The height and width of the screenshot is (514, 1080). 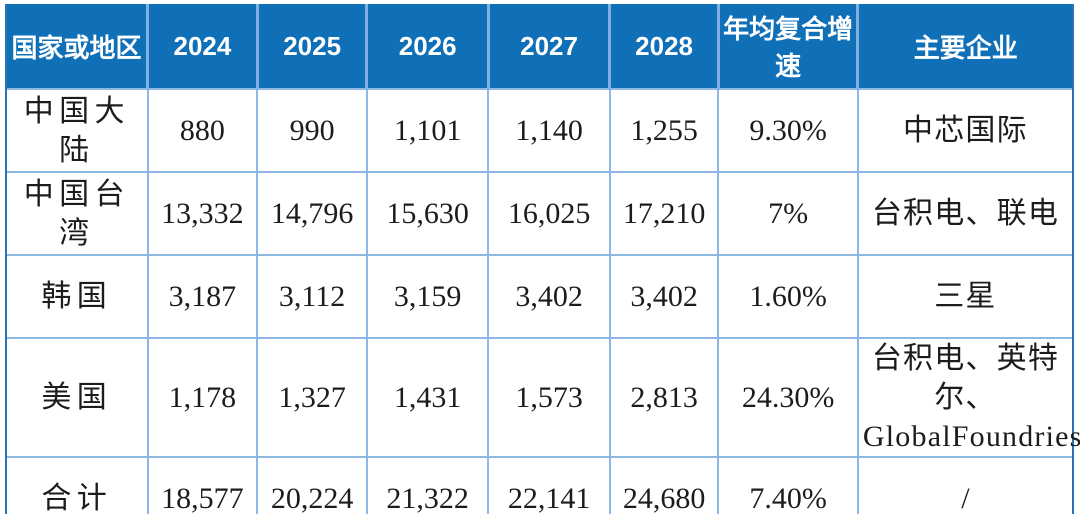 What do you see at coordinates (663, 46) in the screenshot?
I see `column-header-2028: 2028` at bounding box center [663, 46].